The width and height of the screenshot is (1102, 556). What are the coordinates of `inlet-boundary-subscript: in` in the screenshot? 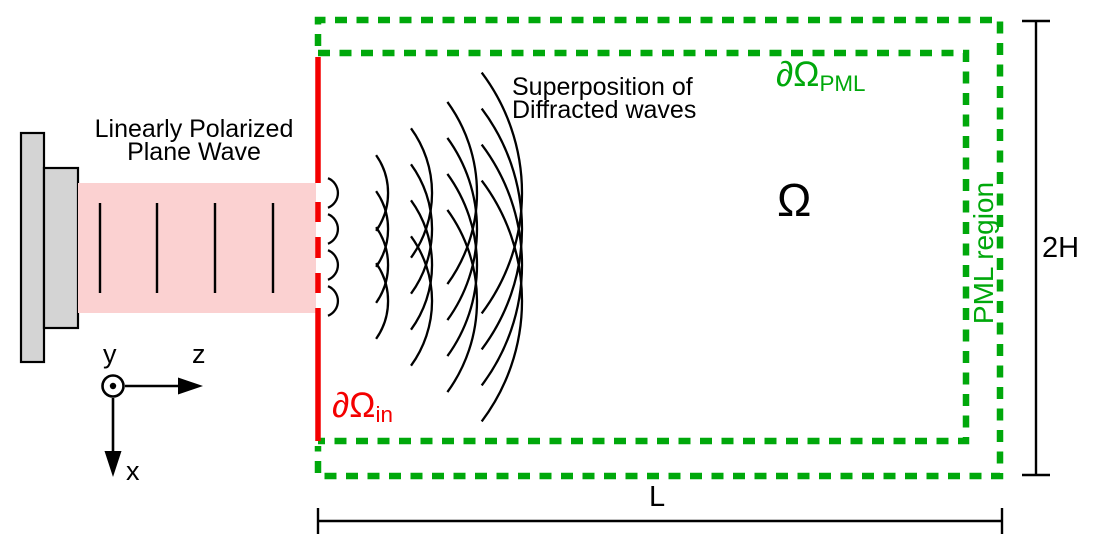 It's located at (384, 414).